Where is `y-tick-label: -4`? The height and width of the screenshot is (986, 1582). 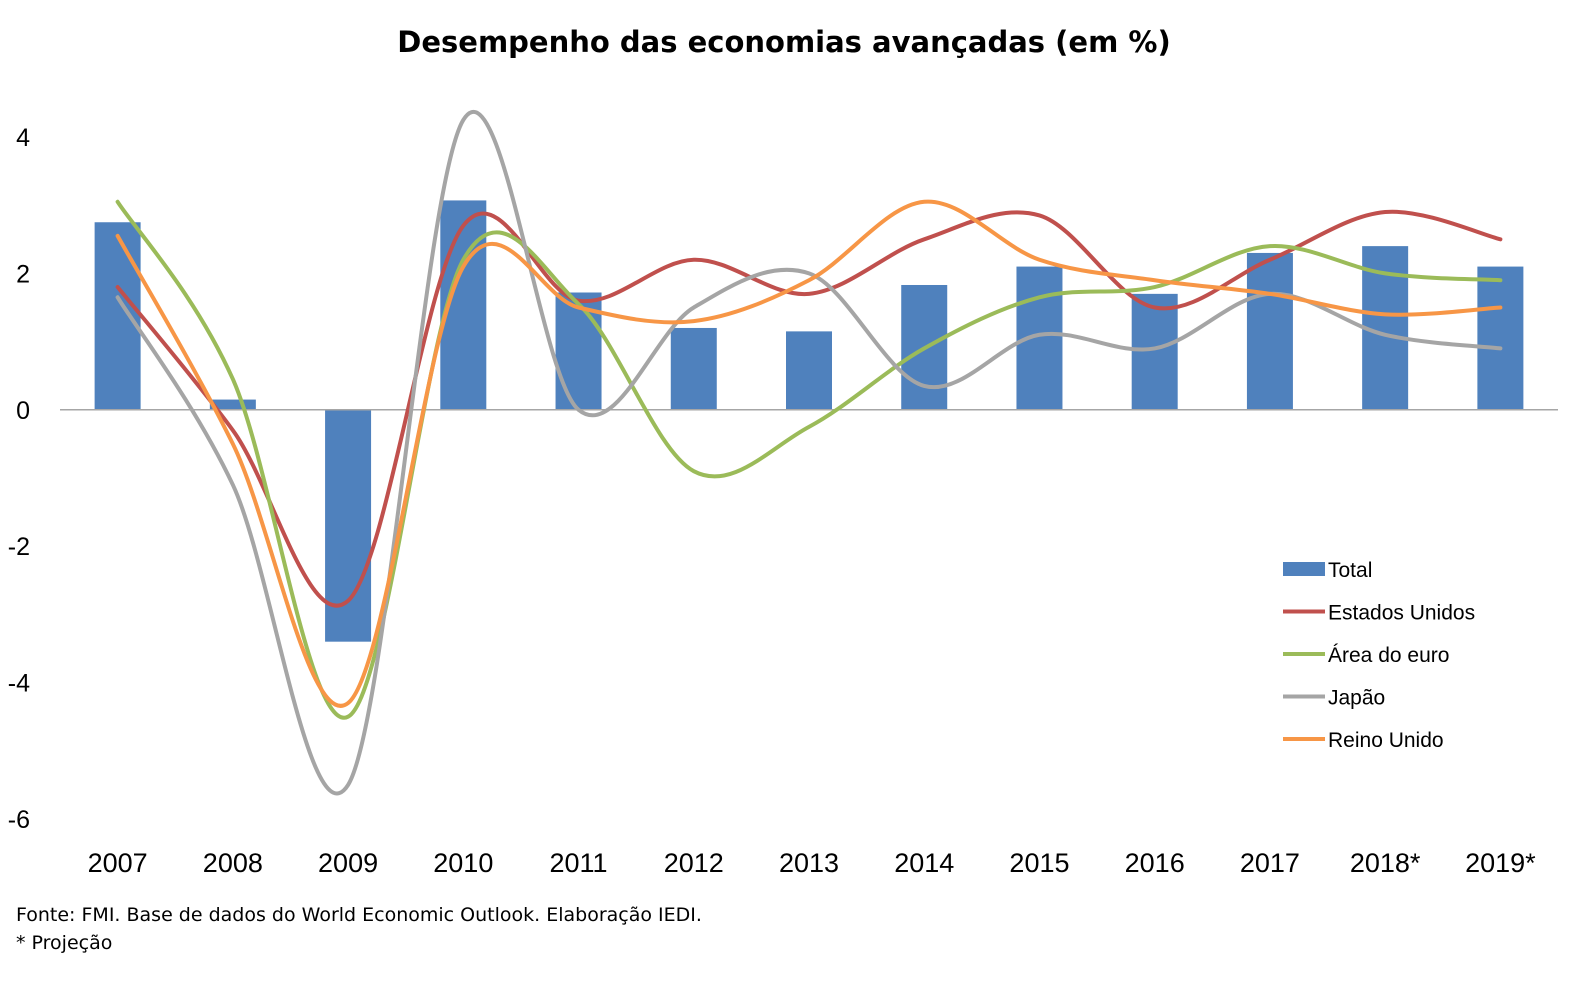 y-tick-label: -4 is located at coordinates (19, 684).